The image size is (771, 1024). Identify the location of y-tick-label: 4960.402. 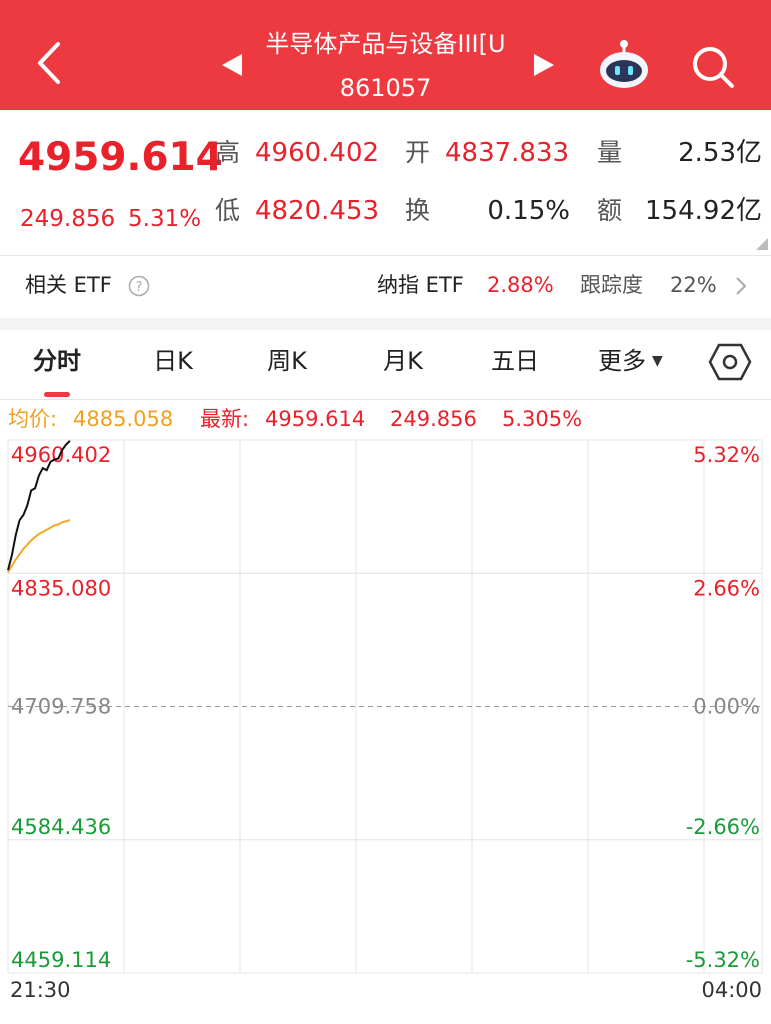
(61, 455).